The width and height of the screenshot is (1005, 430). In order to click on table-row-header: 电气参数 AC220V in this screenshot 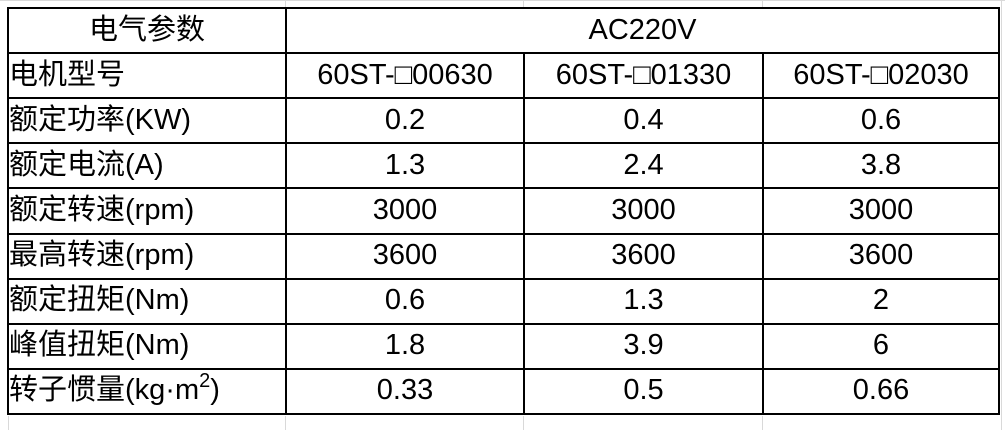, I will do `click(503, 30)`.